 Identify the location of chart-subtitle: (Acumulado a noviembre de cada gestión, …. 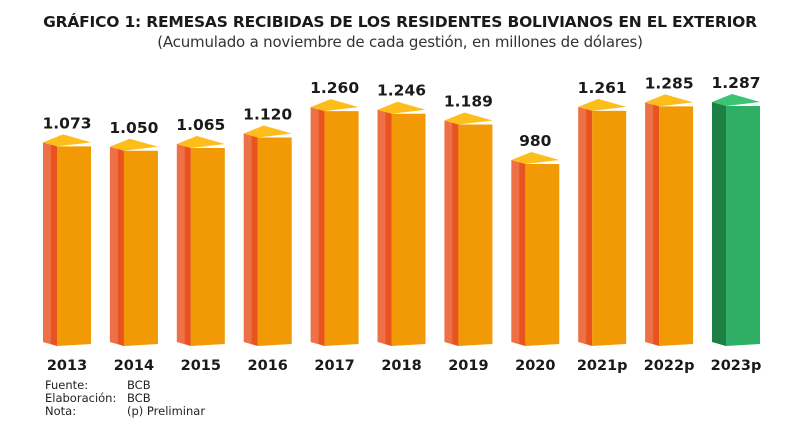
(400, 42).